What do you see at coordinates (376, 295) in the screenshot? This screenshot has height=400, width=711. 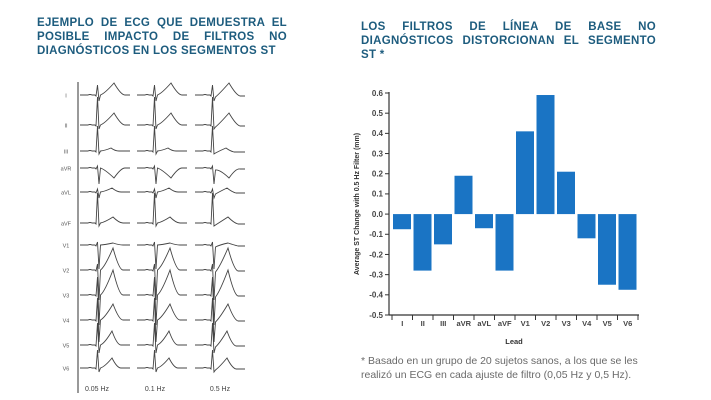 I see `y-tick-label: -0.4` at bounding box center [376, 295].